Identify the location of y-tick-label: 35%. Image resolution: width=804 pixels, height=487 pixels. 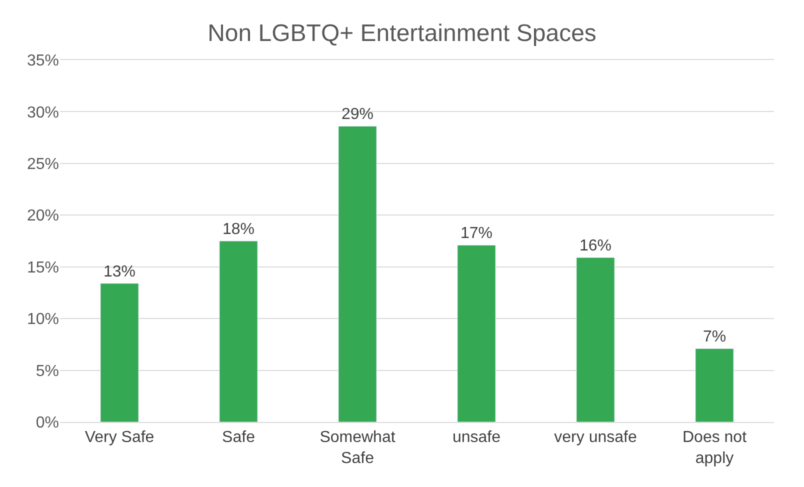
(42, 61).